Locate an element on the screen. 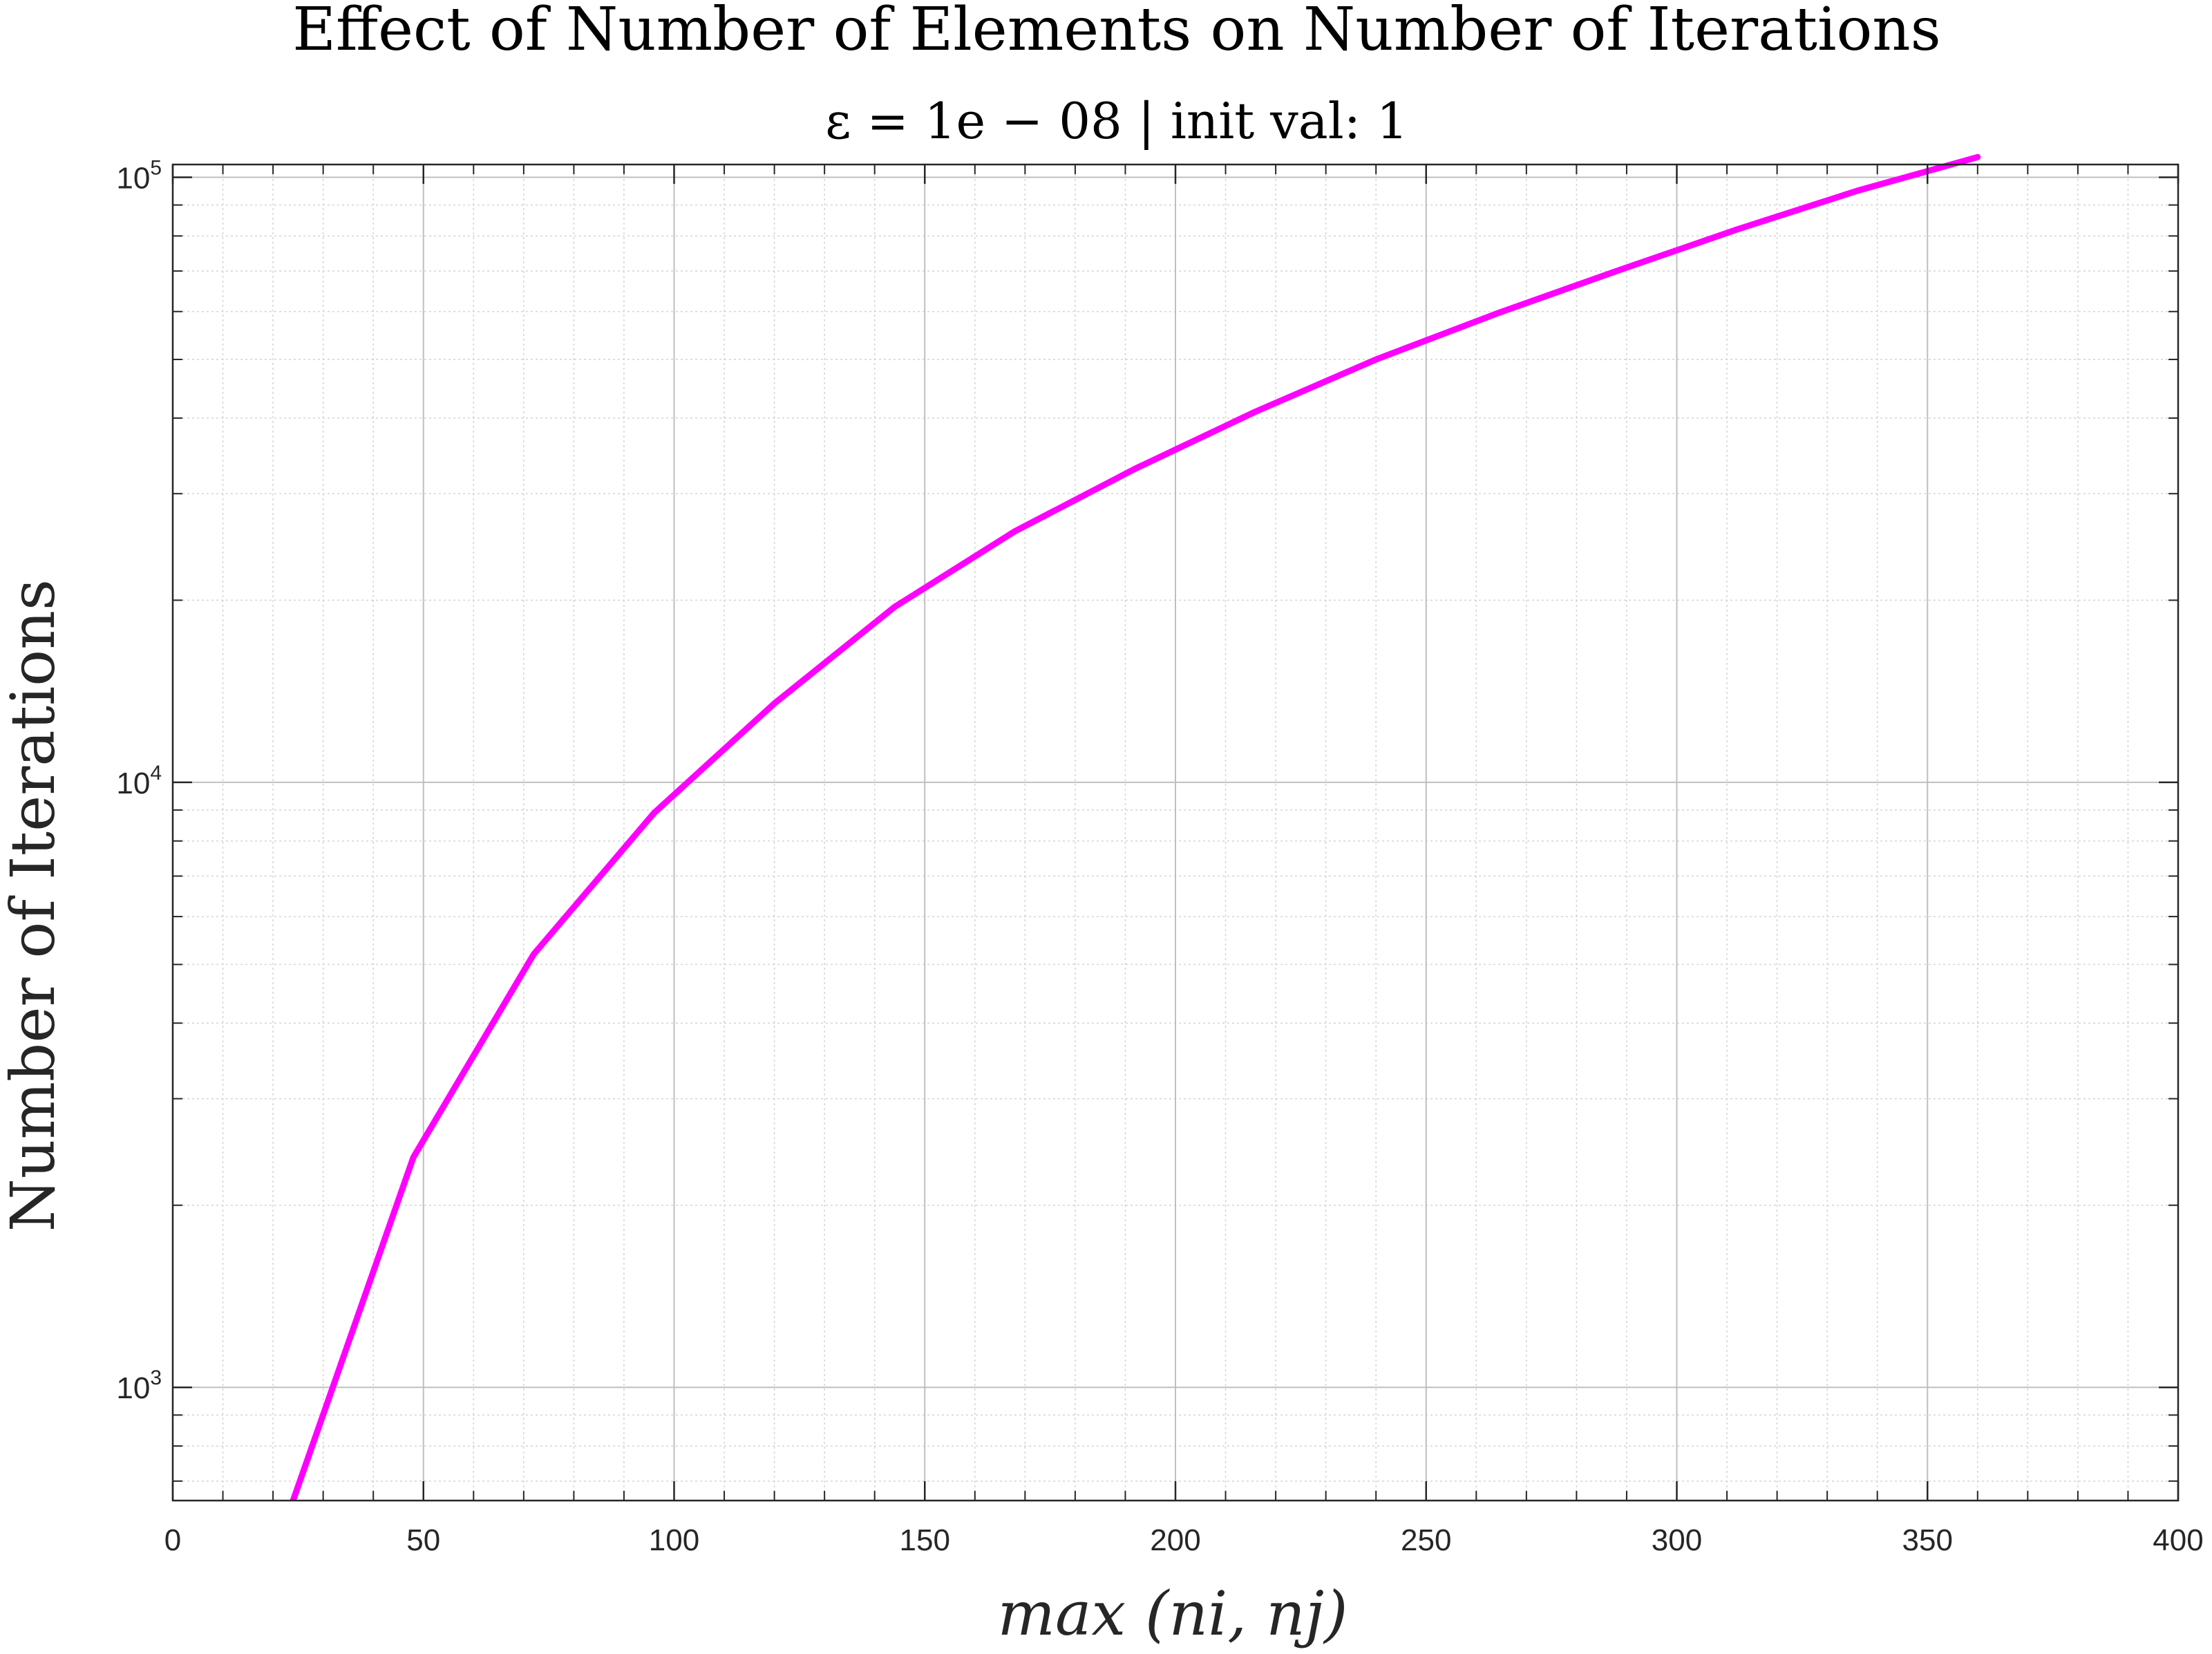 The height and width of the screenshot is (1654, 2212). x-tick-label: 400 is located at coordinates (2178, 1540).